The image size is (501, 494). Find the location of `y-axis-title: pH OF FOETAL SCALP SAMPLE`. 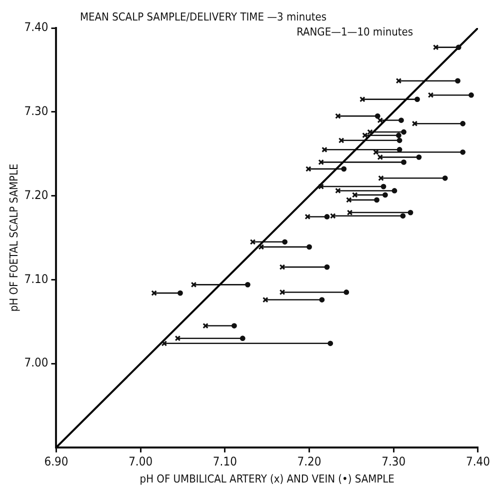

y-axis-title: pH OF FOETAL SCALP SAMPLE is located at coordinates (13, 238).